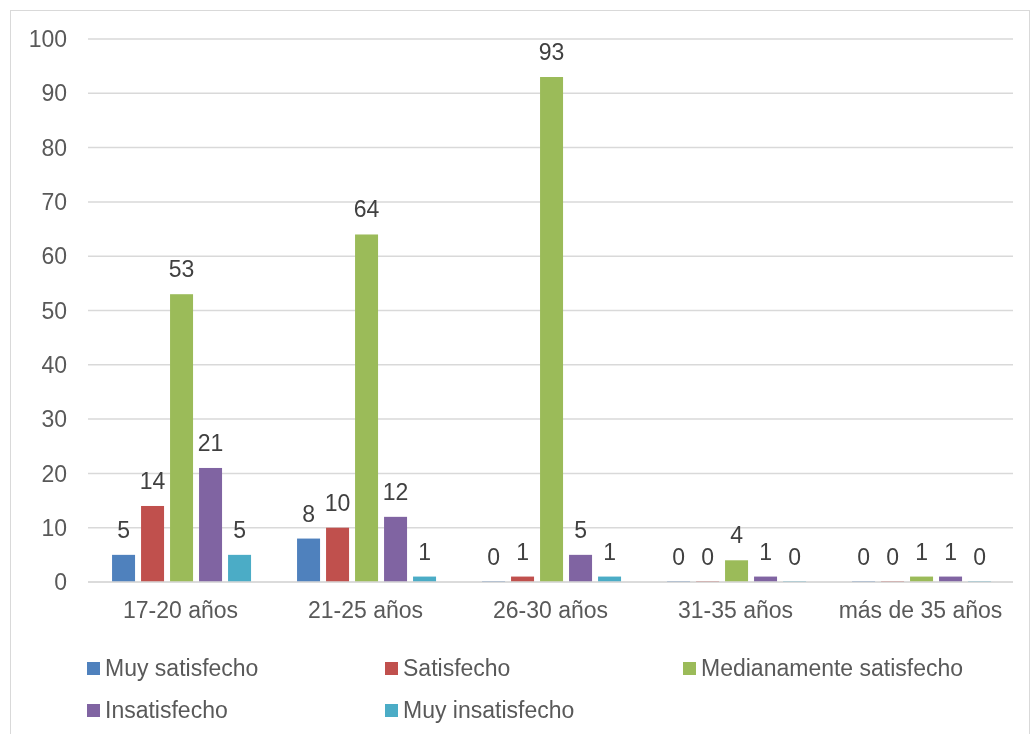  I want to click on y-tick-label: 30, so click(54, 419).